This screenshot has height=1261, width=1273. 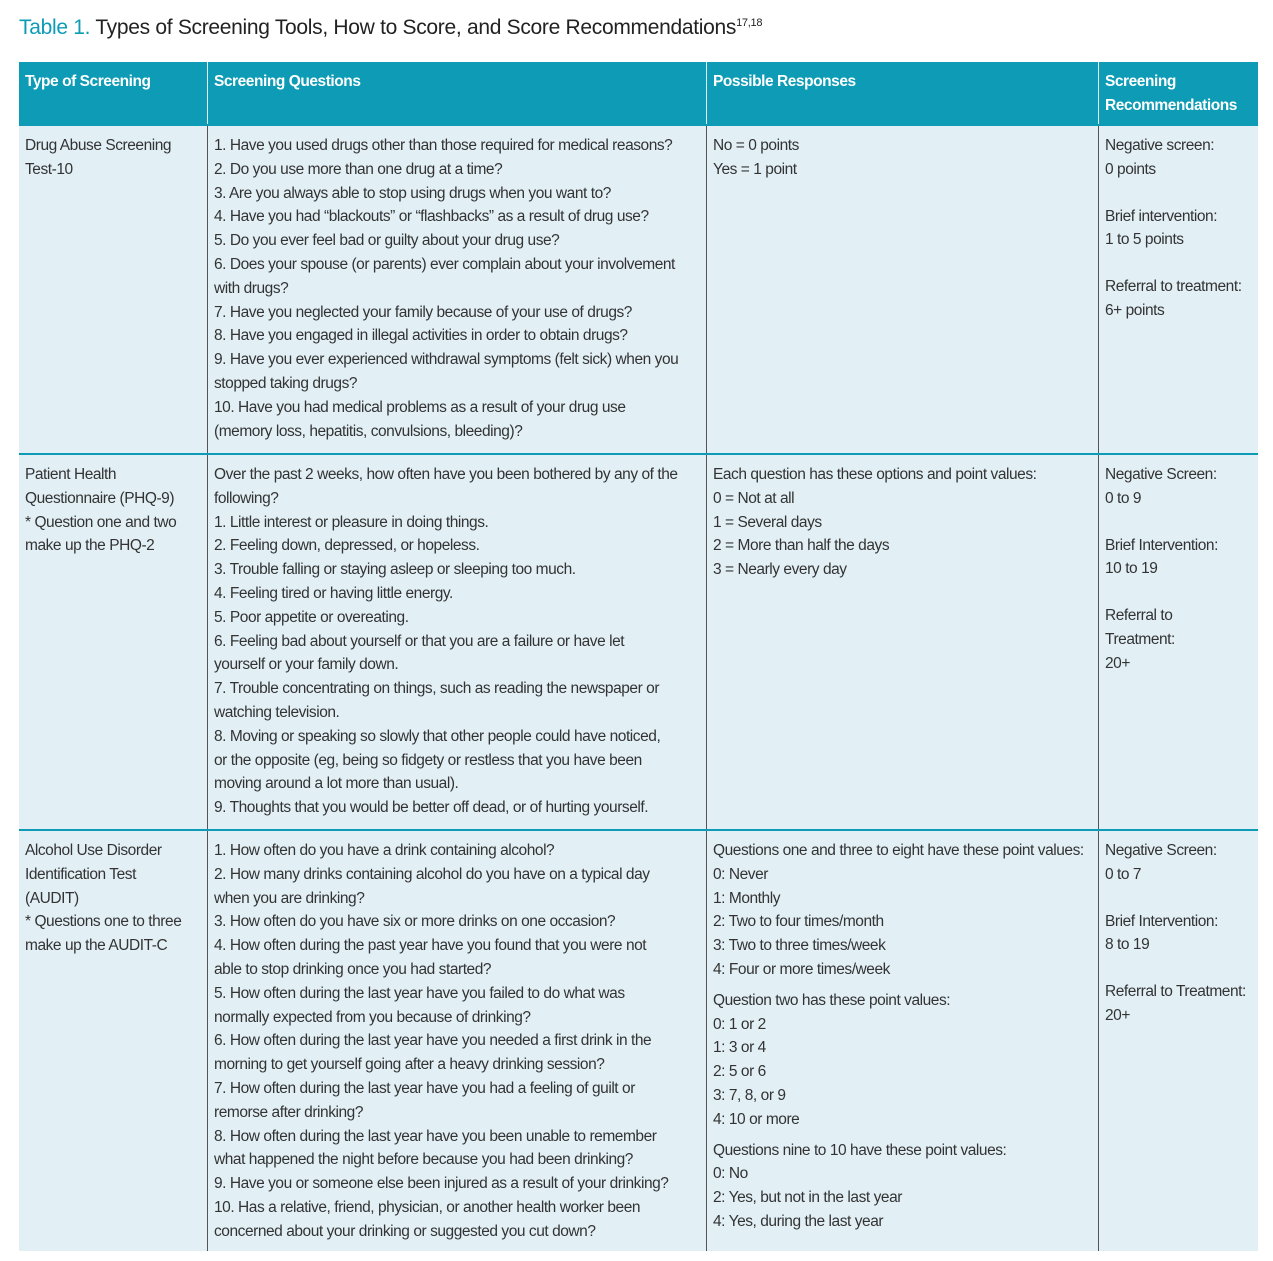 What do you see at coordinates (1130, 169) in the screenshot?
I see `cell-line: 0 points` at bounding box center [1130, 169].